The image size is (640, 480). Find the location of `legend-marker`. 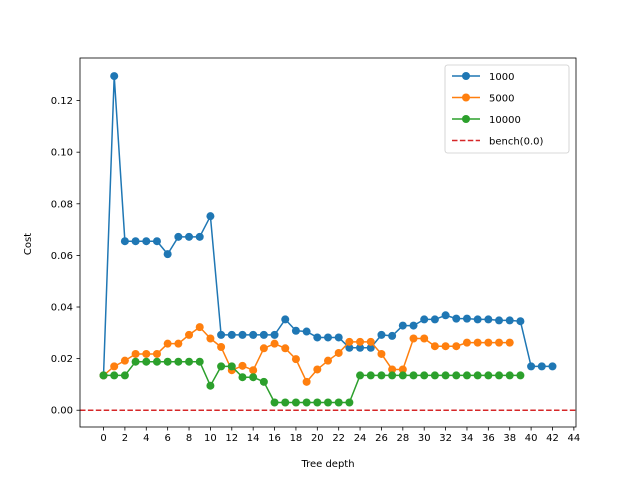

legend-marker is located at coordinates (466, 97).